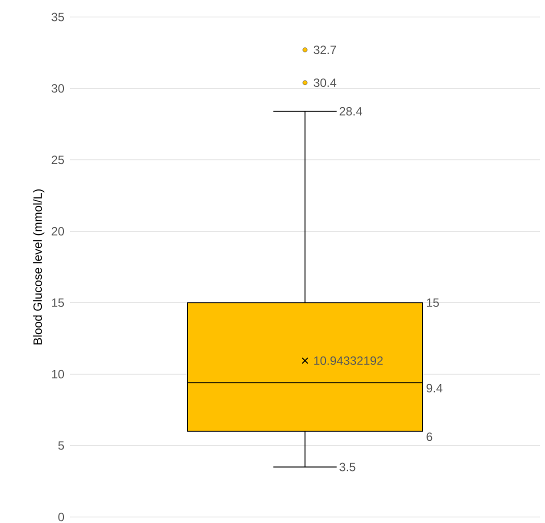  What do you see at coordinates (325, 50) in the screenshot?
I see `annotation: 32.7` at bounding box center [325, 50].